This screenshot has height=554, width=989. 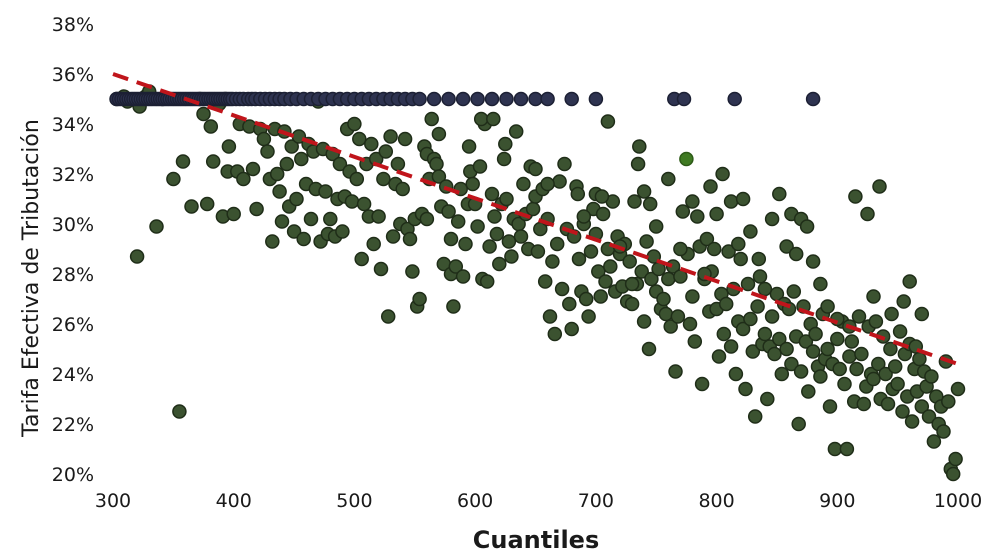 What do you see at coordinates (31, 278) in the screenshot?
I see `y-axis-title: Tarifa Efectiva de Tributación` at bounding box center [31, 278].